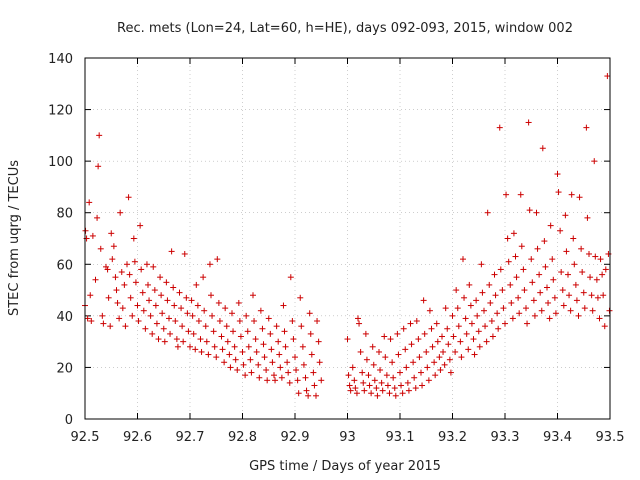 The height and width of the screenshot is (480, 640). Describe the element at coordinates (400, 437) in the screenshot. I see `x-tick-label: 93.1` at that location.